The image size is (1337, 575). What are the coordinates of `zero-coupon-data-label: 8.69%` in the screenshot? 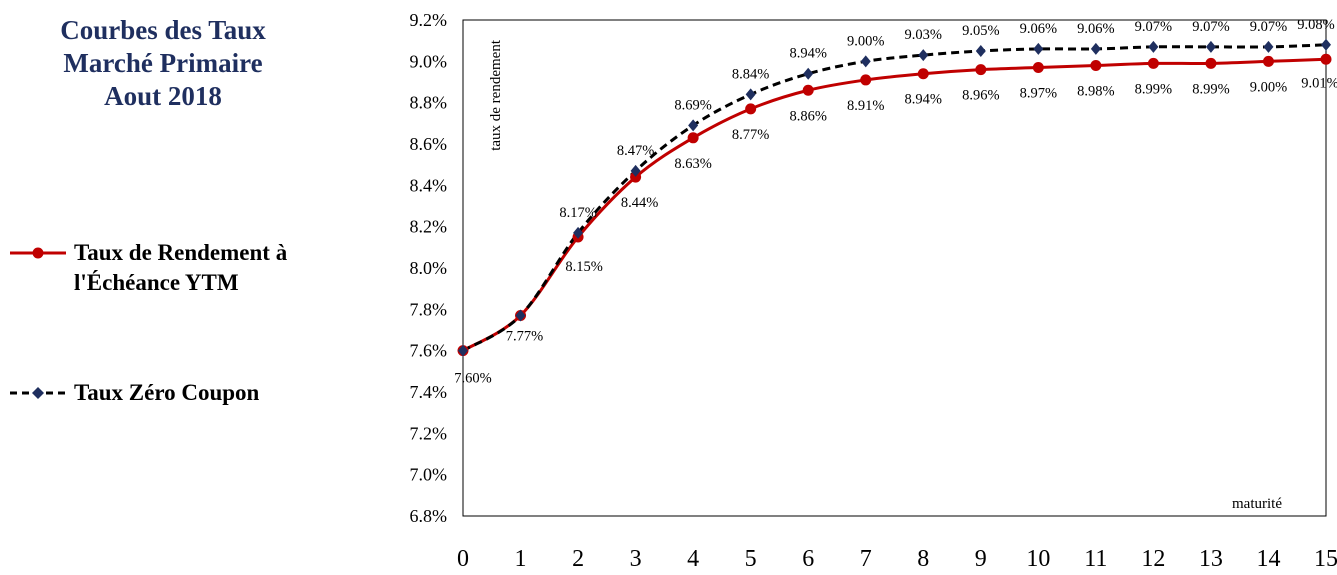 It's located at (692, 105).